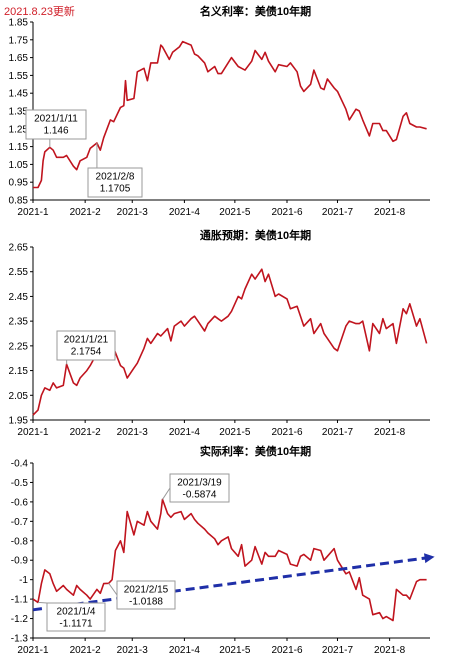 Image resolution: width=451 pixels, height=661 pixels. Describe the element at coordinates (55, 131) in the screenshot. I see `callout-value: 1.146` at that location.